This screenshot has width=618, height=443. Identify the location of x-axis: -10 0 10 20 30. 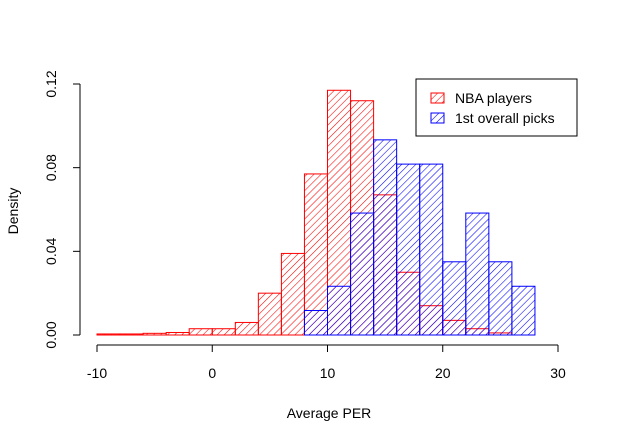
(326, 362).